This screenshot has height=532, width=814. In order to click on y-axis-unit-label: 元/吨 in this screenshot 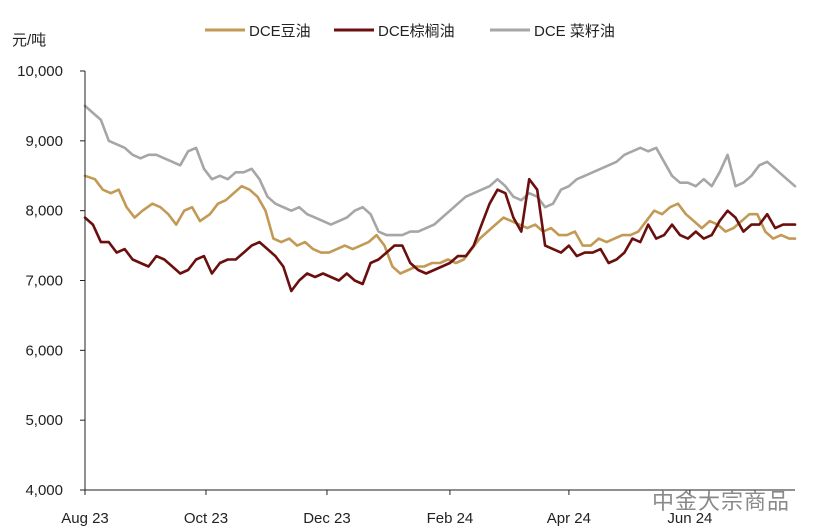, I will do `click(29, 40)`.